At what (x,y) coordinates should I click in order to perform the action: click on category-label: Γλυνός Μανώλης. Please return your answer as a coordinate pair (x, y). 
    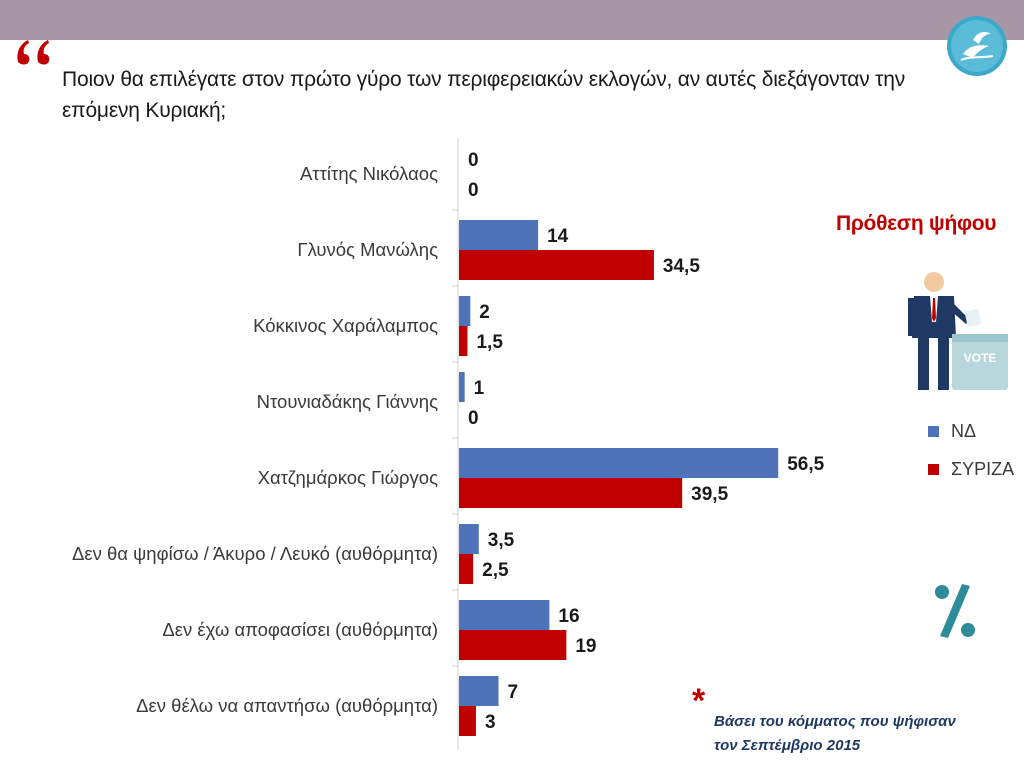
    Looking at the image, I should click on (367, 249).